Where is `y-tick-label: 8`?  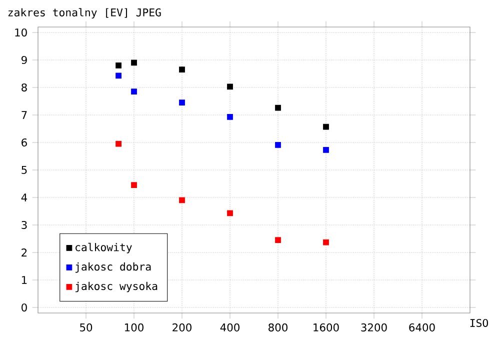 y-tick-label: 8 is located at coordinates (24, 87).